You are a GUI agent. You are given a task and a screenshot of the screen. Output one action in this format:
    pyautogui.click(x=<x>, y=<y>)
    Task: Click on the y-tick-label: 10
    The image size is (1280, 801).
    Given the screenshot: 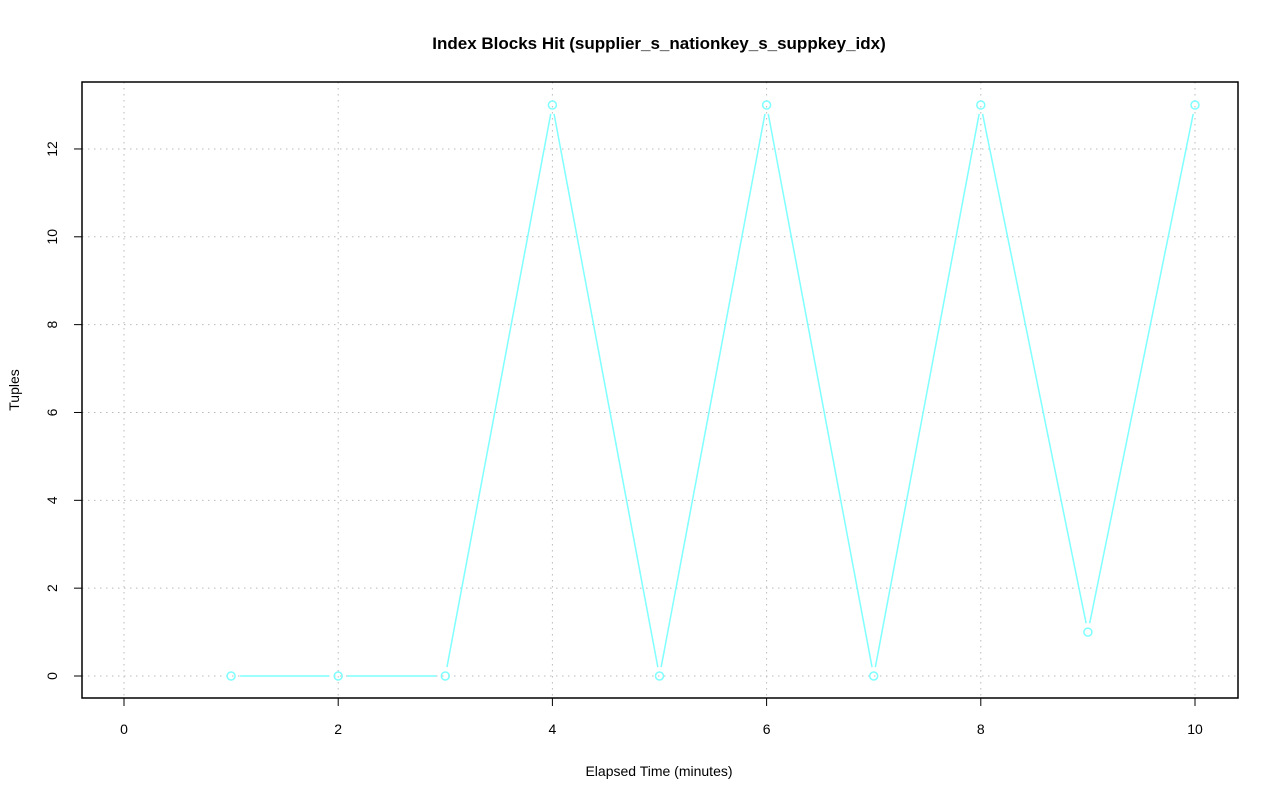 What is the action you would take?
    pyautogui.click(x=52, y=237)
    